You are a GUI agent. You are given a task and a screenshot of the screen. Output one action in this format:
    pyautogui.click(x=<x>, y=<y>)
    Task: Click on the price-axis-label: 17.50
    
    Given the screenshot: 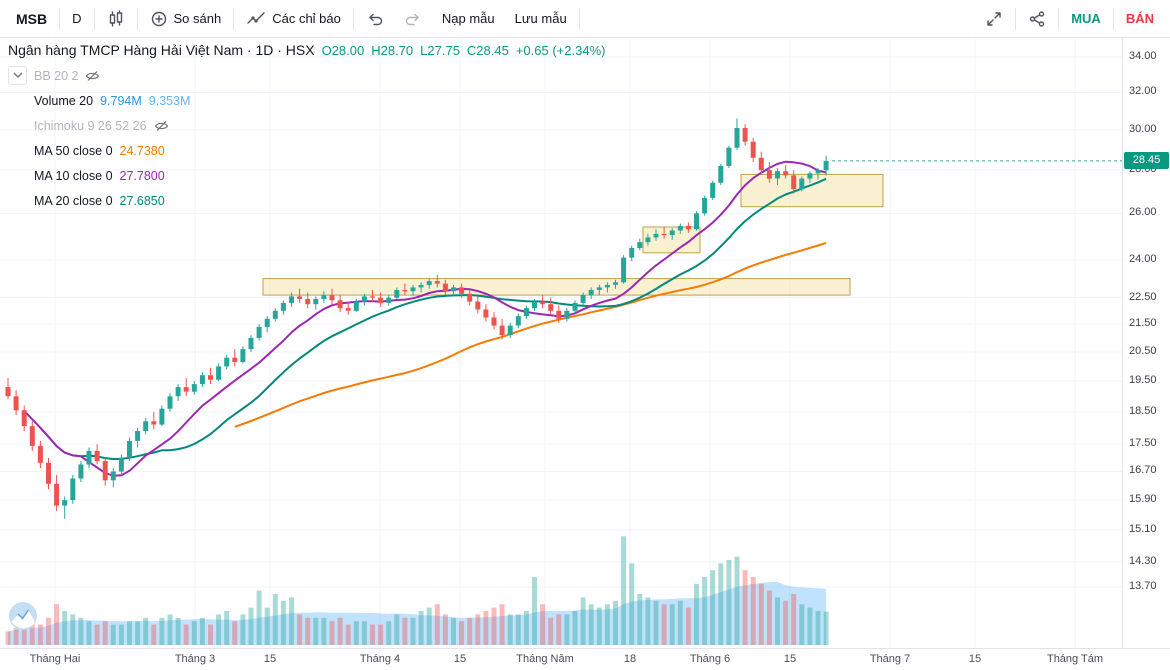 What is the action you would take?
    pyautogui.click(x=1143, y=443)
    